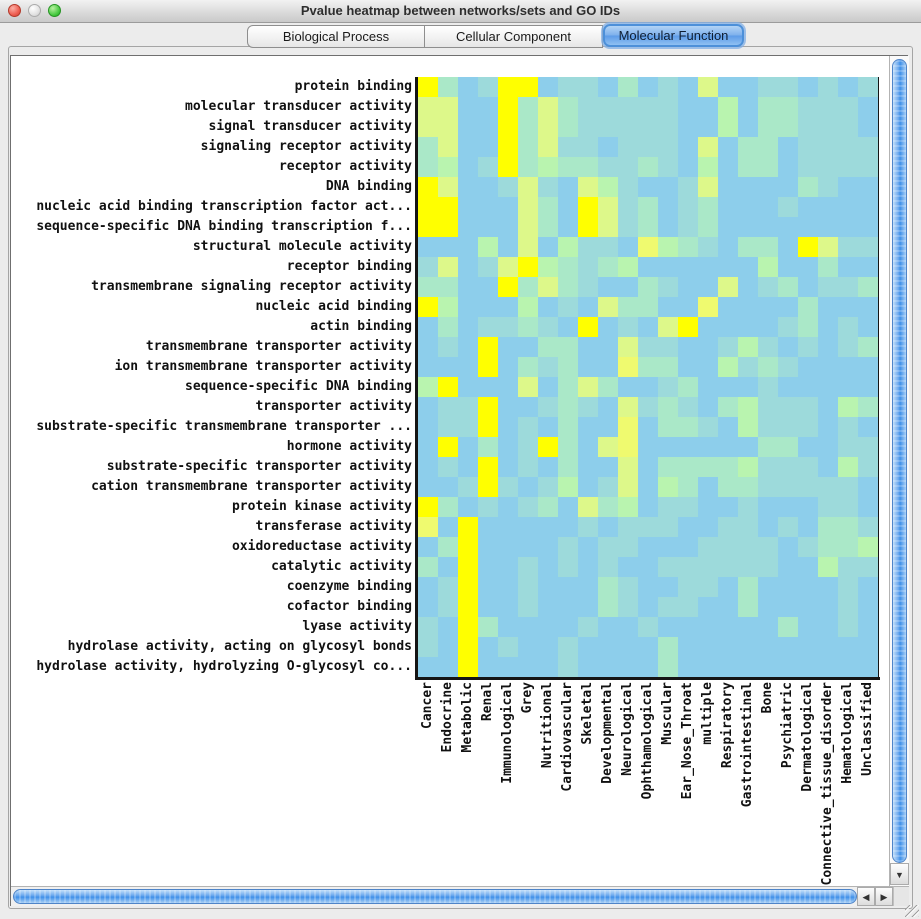  What do you see at coordinates (14, 10) in the screenshot?
I see `close-window-icon` at bounding box center [14, 10].